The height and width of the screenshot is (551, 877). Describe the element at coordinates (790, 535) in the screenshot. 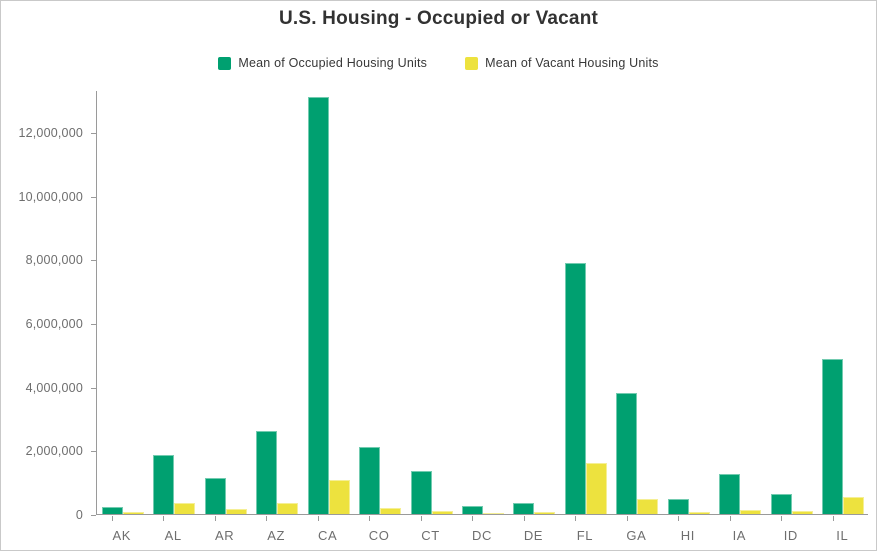

I see `x-axis-label-ID: ID` at that location.